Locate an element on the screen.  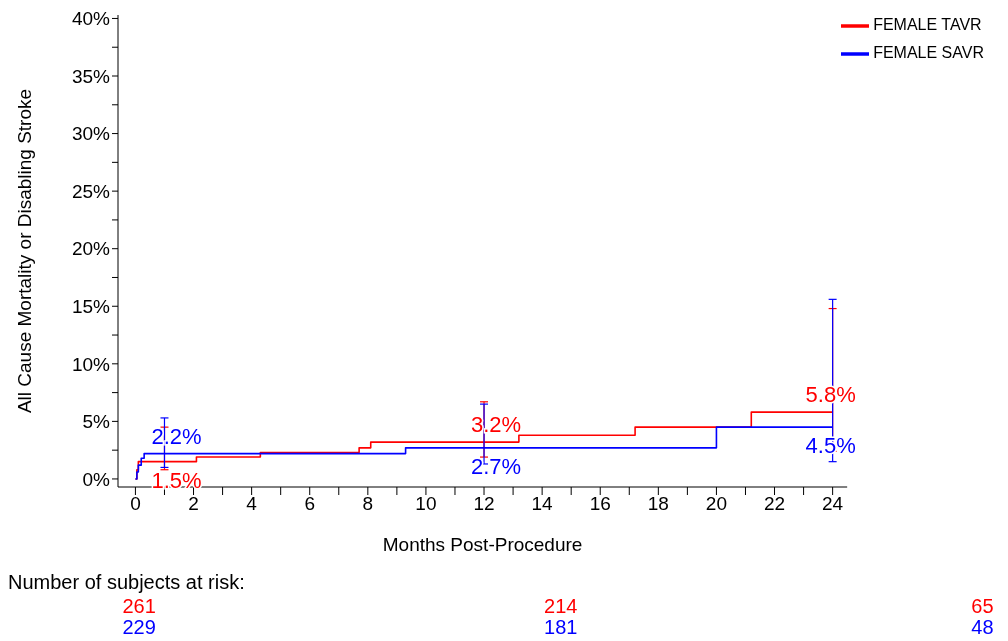
y-tick-label: 5% is located at coordinates (96, 422).